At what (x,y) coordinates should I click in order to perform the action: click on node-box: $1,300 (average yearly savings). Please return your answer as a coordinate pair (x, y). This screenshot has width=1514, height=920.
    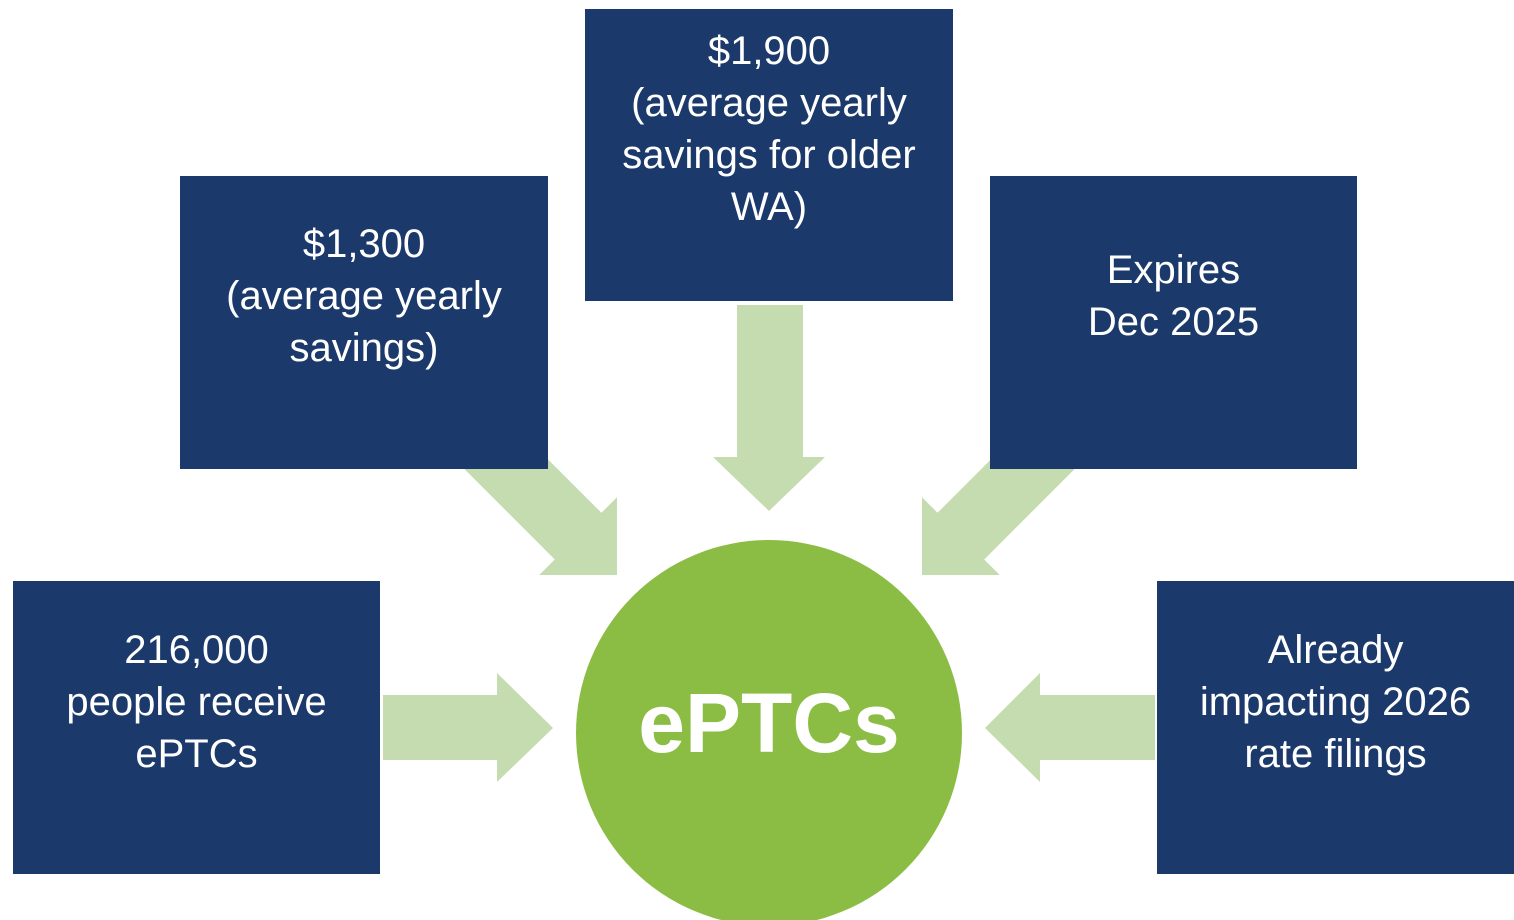
    Looking at the image, I should click on (364, 322).